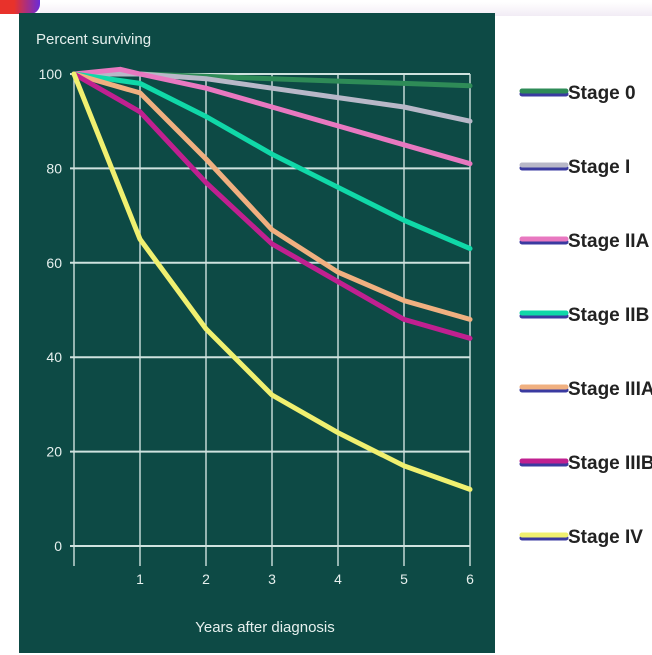  I want to click on series-line-stage-iia, so click(272, 116).